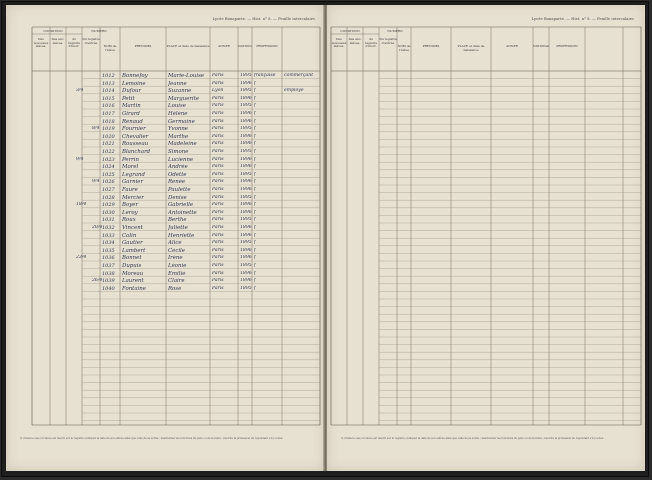 Image resolution: width=652 pixels, height=480 pixels. I want to click on right-col-header: NOM de l'élève, so click(404, 48).